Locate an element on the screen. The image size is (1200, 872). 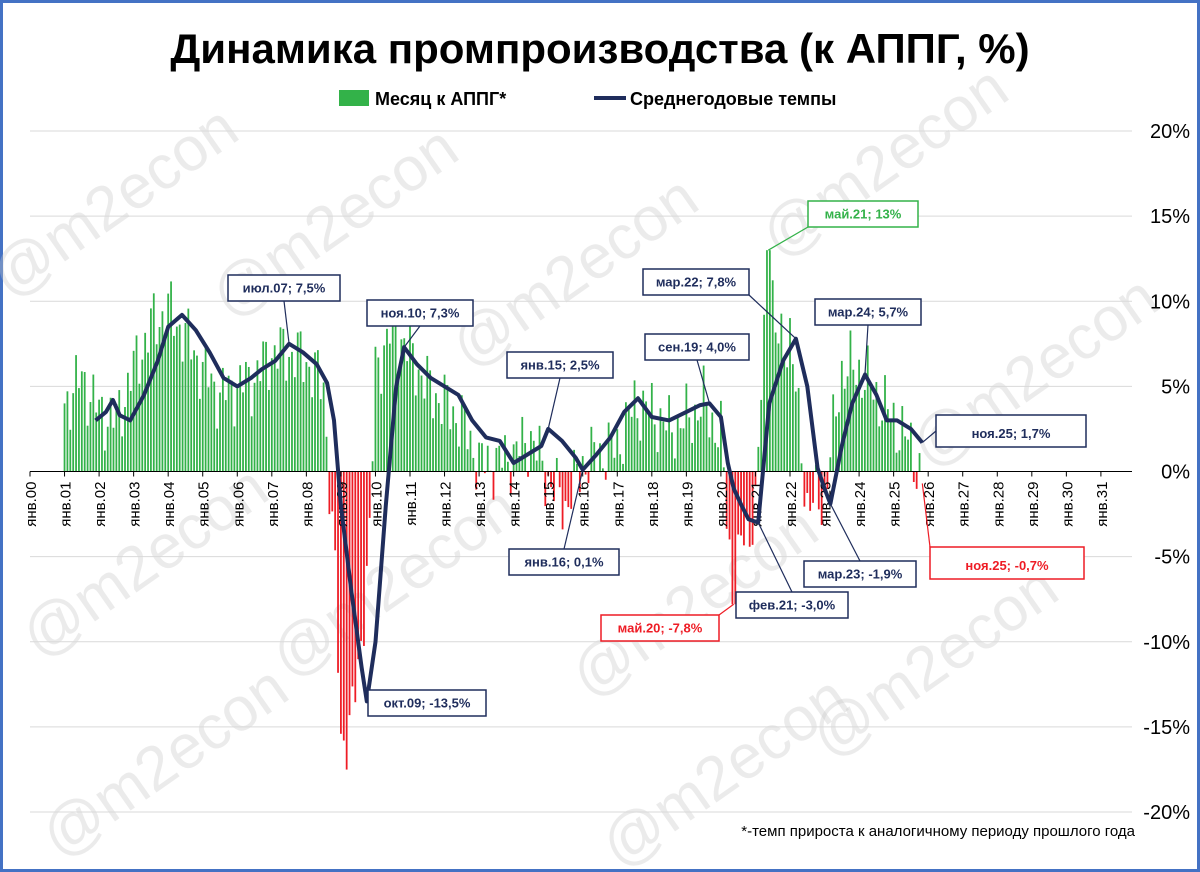
annotation-label: мар.24; 5,7% is located at coordinates (868, 312).